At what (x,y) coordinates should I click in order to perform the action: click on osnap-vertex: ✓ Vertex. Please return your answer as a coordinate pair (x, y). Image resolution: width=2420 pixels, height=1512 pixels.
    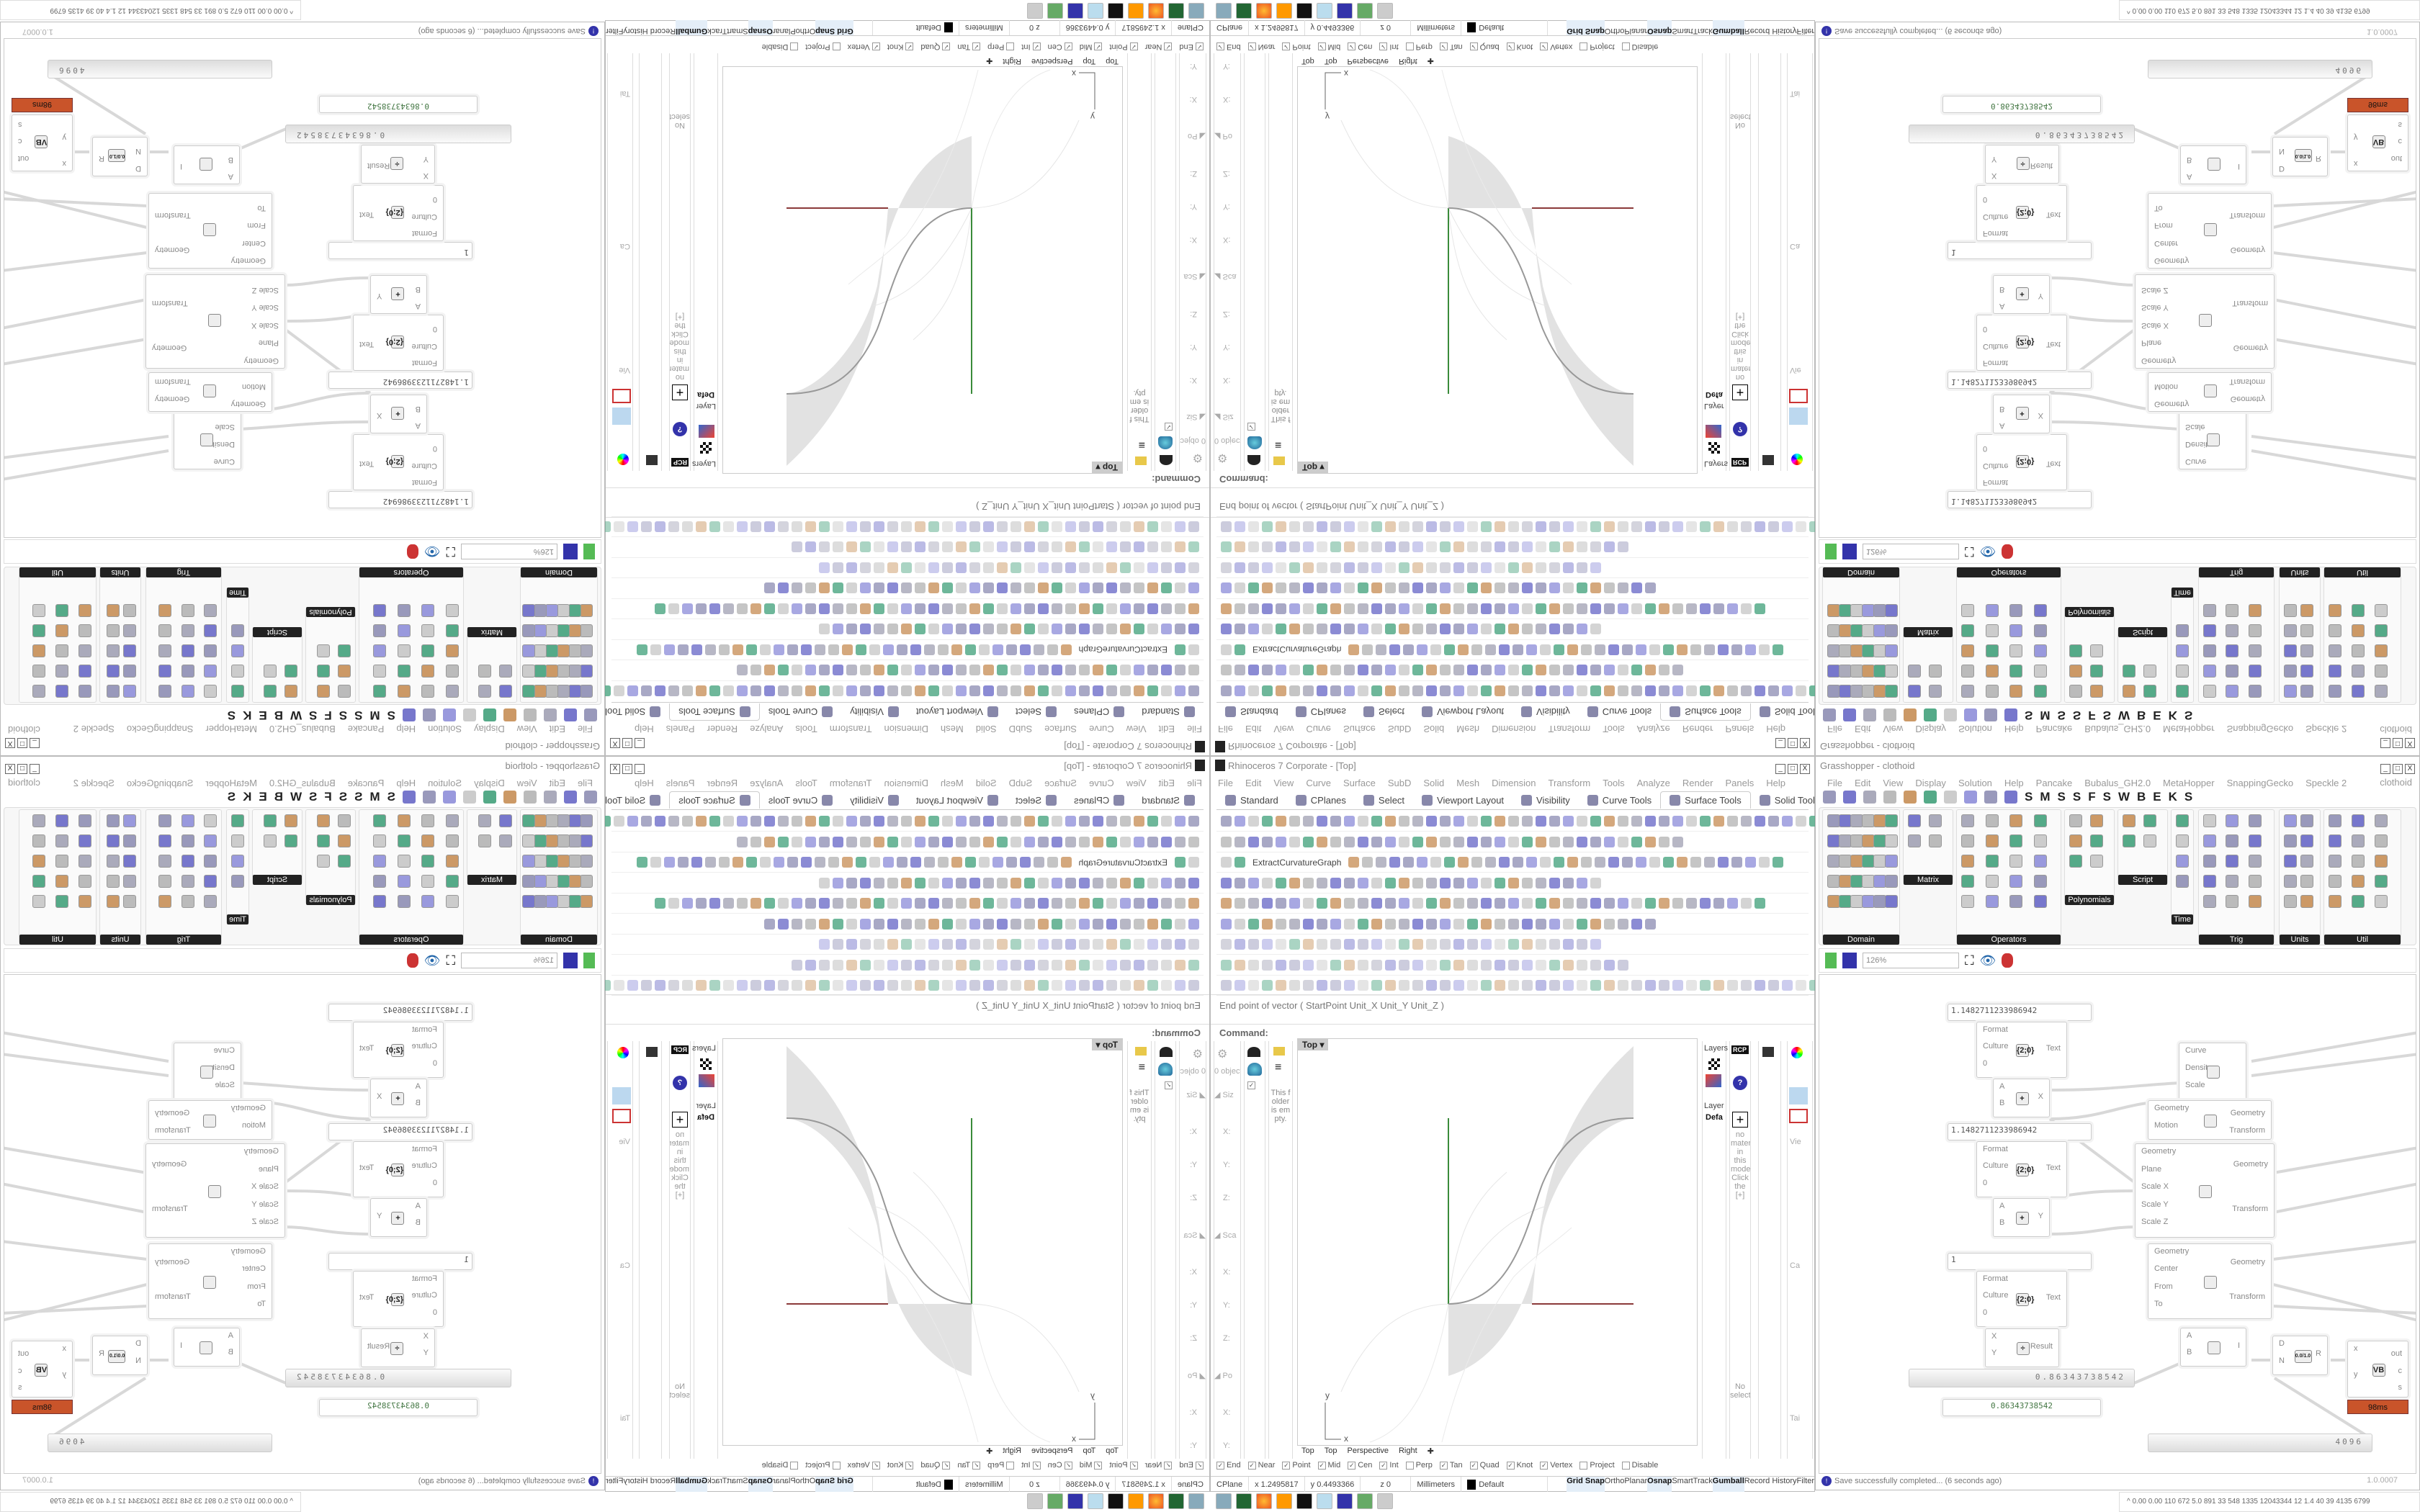
    Looking at the image, I should click on (1556, 46).